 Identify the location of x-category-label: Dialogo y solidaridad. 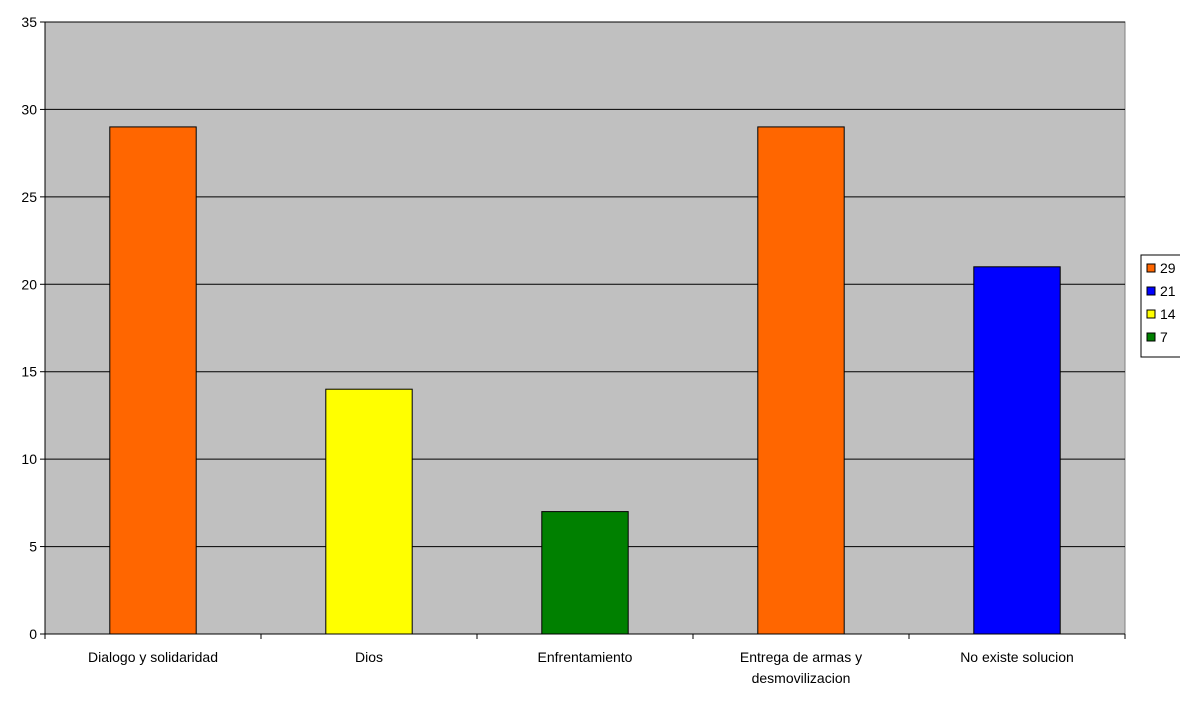
(153, 657).